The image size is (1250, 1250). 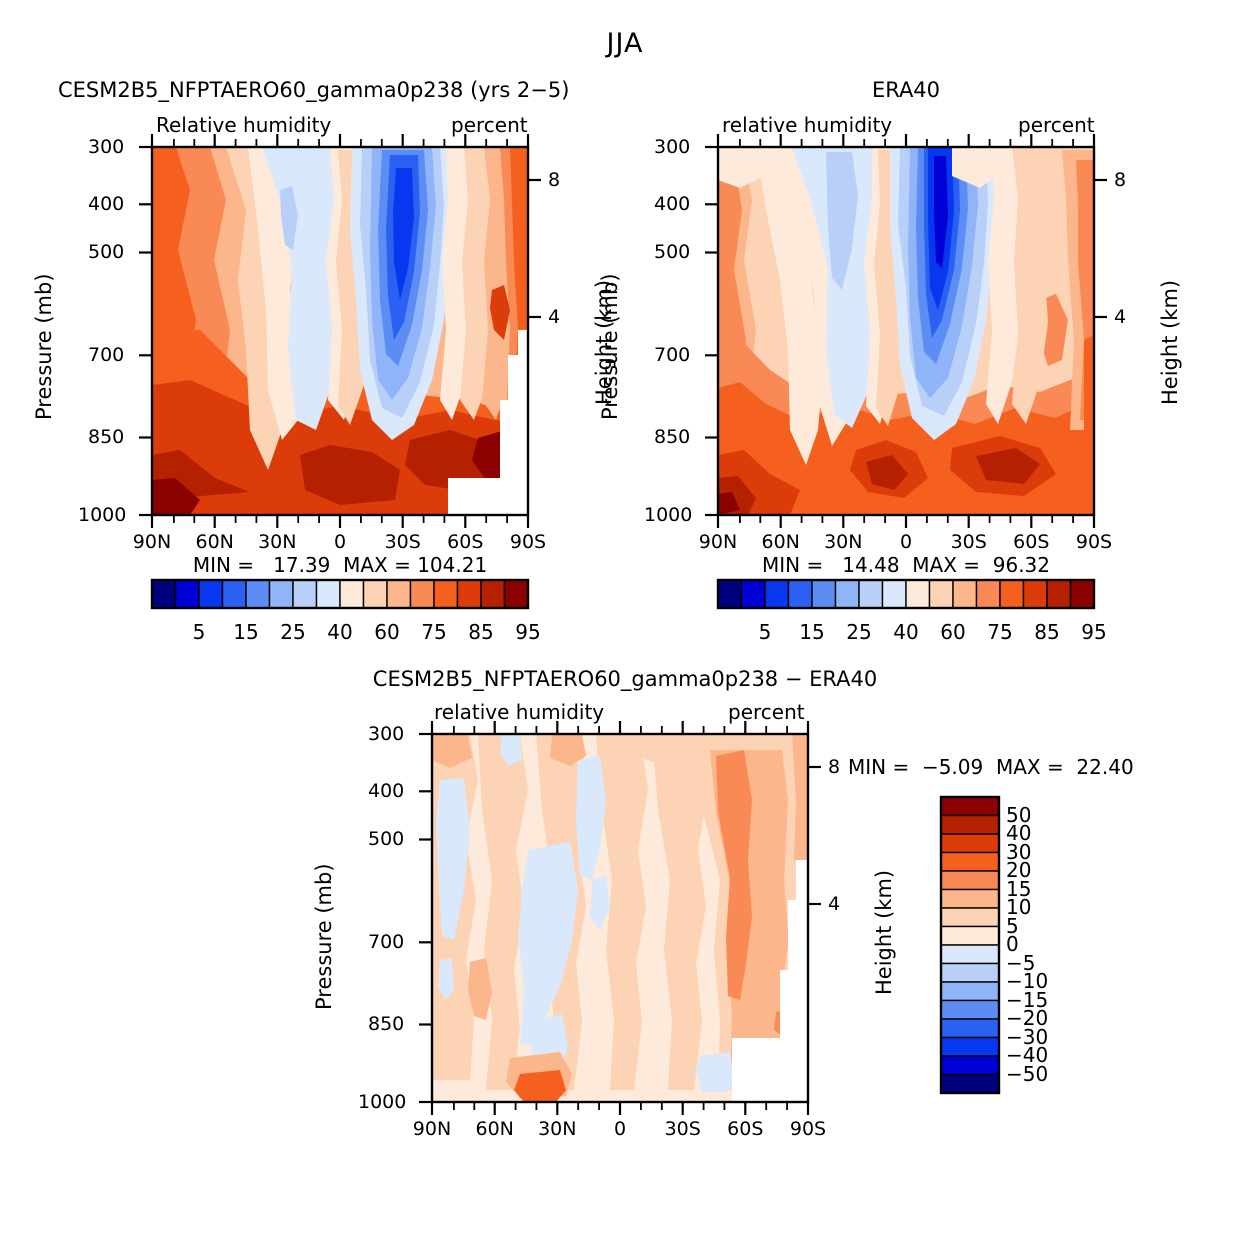 What do you see at coordinates (1027, 1018) in the screenshot?
I see `colorbar-tick-label: −20` at bounding box center [1027, 1018].